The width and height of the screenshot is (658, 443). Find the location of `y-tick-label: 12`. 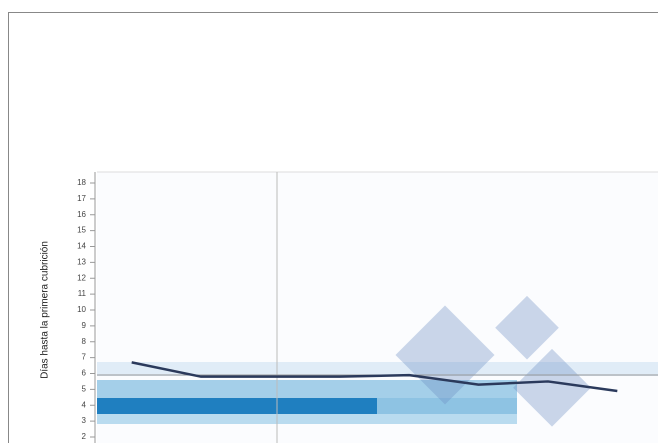

y-tick-label: 12 is located at coordinates (81, 277).